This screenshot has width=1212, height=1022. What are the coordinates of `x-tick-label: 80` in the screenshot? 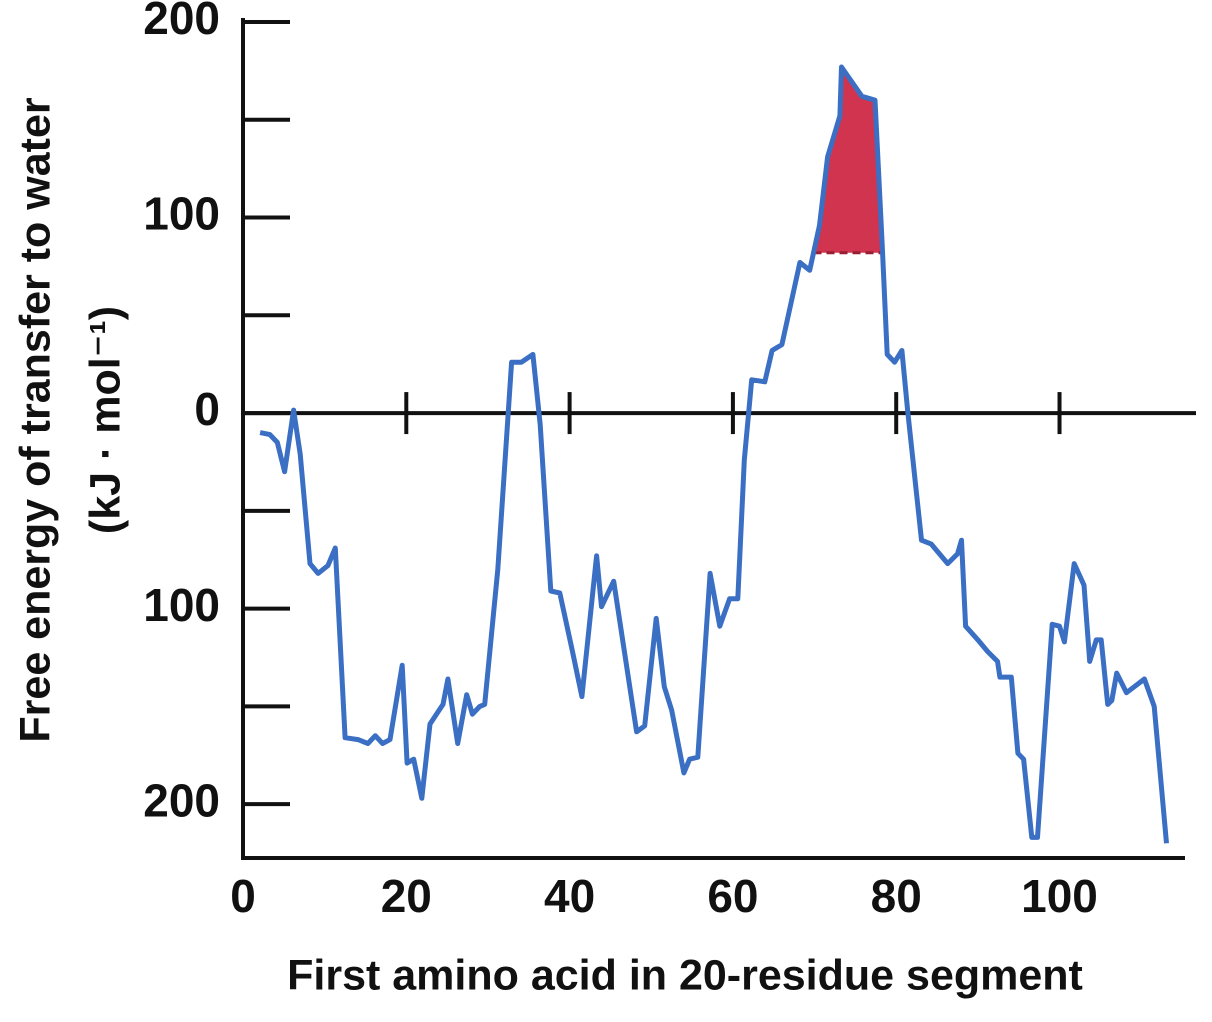 It's located at (896, 896).